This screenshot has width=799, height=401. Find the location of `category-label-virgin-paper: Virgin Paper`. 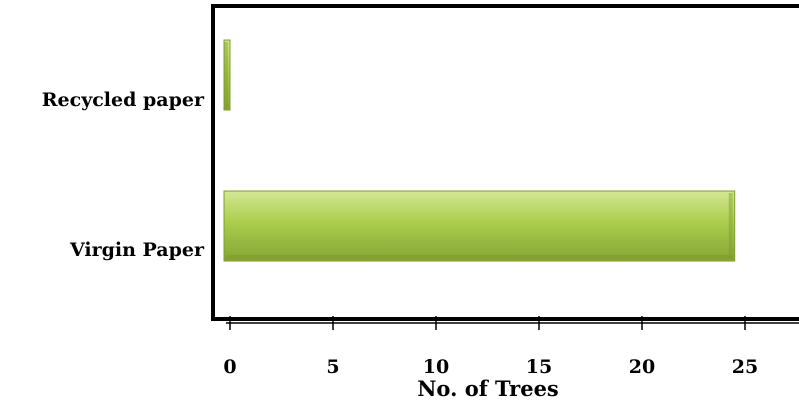

category-label-virgin-paper: Virgin Paper is located at coordinates (137, 250).